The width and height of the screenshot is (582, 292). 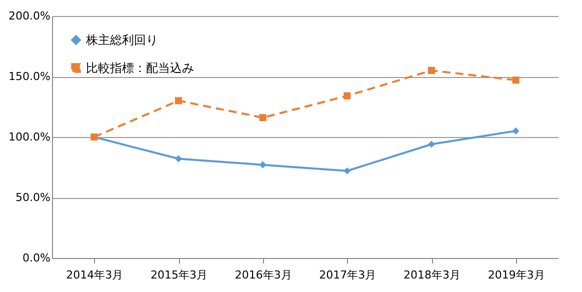 I want to click on y-tick-label: 100.0%, so click(x=29, y=137).